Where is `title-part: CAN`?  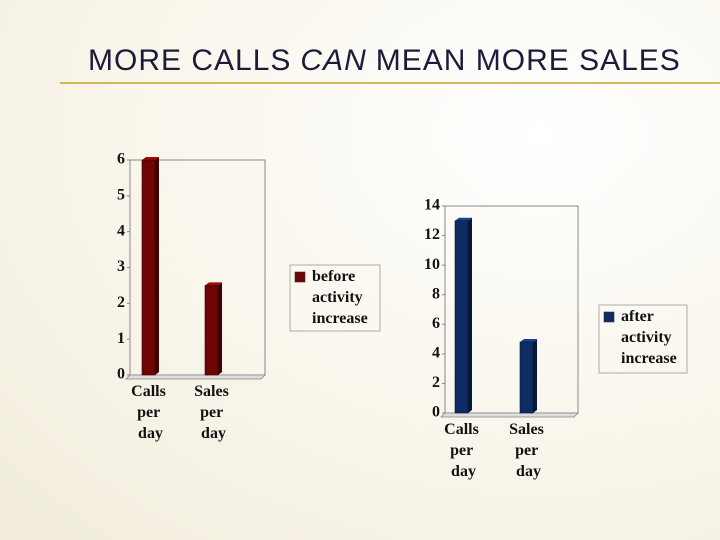
title-part: CAN is located at coordinates (333, 60).